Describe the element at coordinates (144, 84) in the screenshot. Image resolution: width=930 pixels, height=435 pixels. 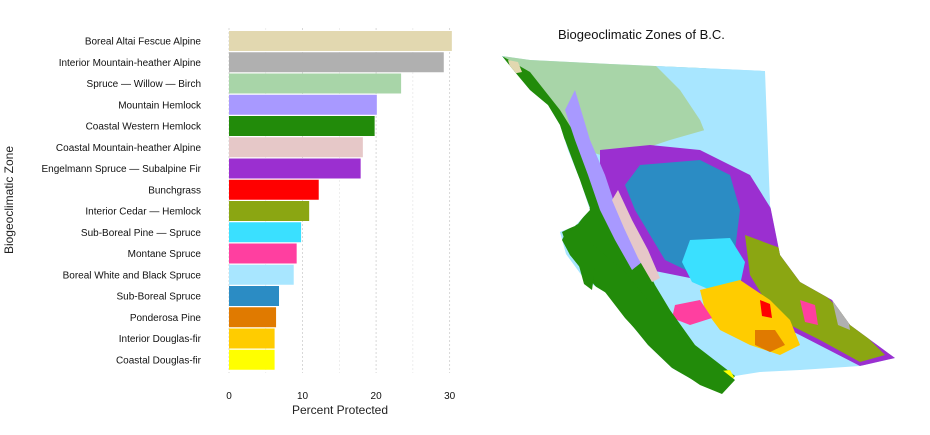
I see `category-label: Spruce — Willow — Birch` at that location.